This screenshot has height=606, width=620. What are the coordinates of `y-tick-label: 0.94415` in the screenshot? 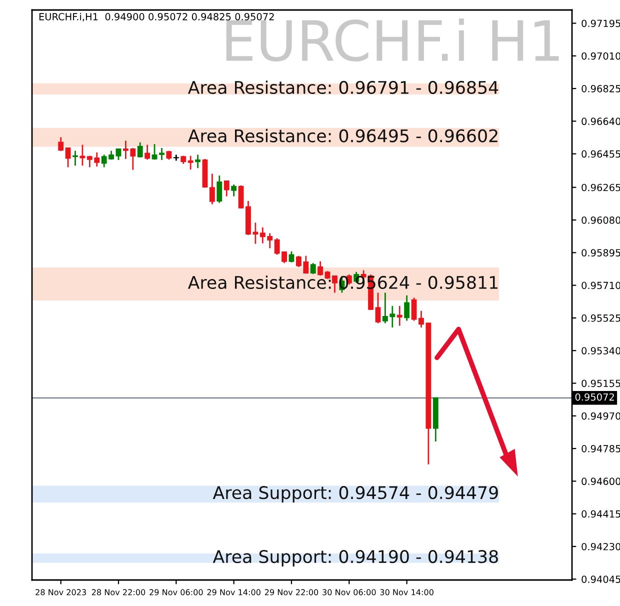 It's located at (601, 514).